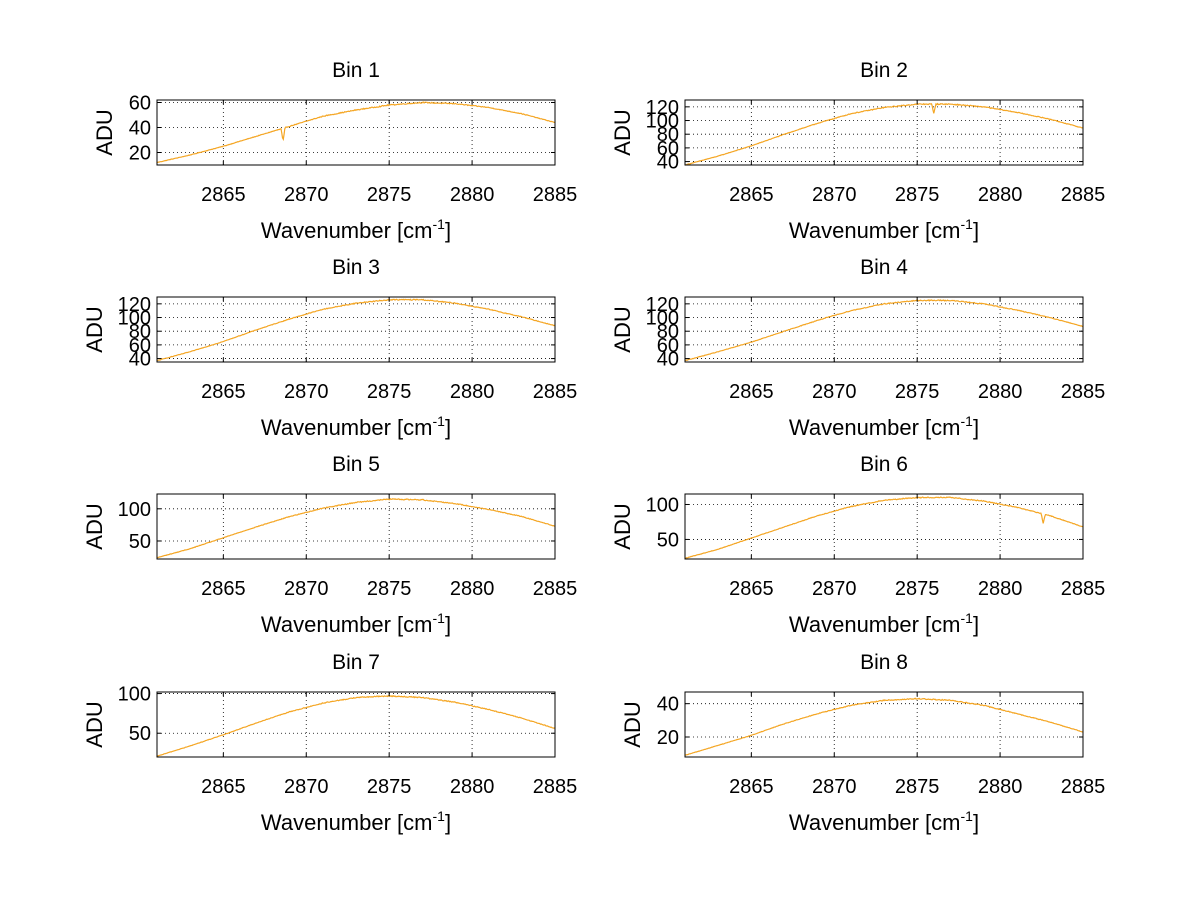  I want to click on subplot-title: Bin 8, so click(884, 662).